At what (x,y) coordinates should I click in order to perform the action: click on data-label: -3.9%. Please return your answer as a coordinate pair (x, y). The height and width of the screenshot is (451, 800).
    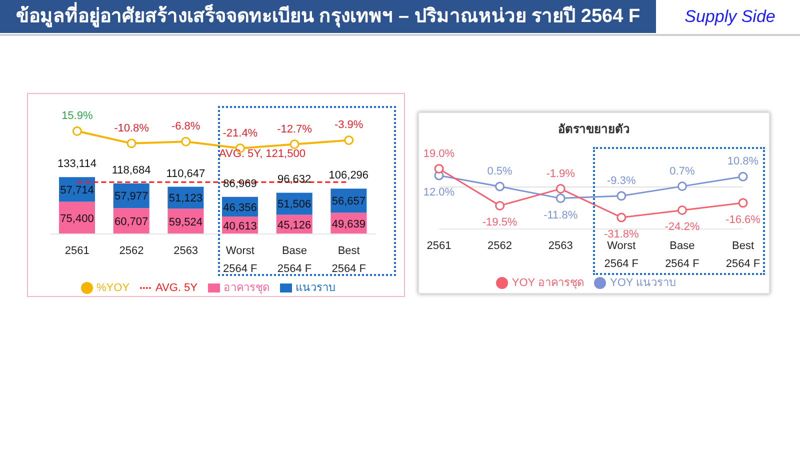
    Looking at the image, I should click on (349, 125).